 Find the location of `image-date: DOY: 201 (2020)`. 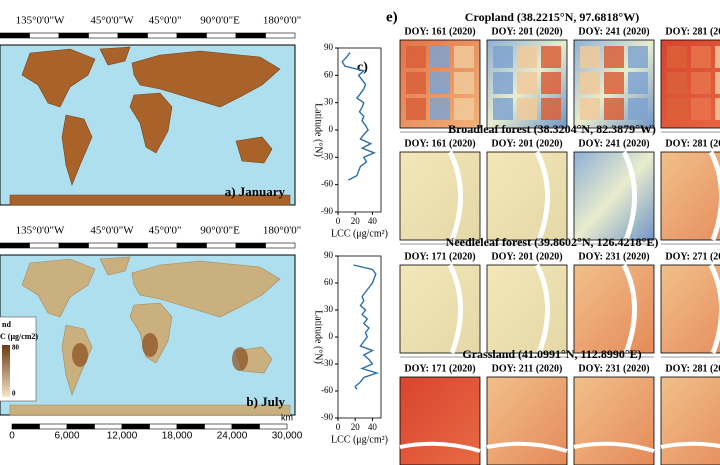

image-date: DOY: 201 (2020) is located at coordinates (526, 143).